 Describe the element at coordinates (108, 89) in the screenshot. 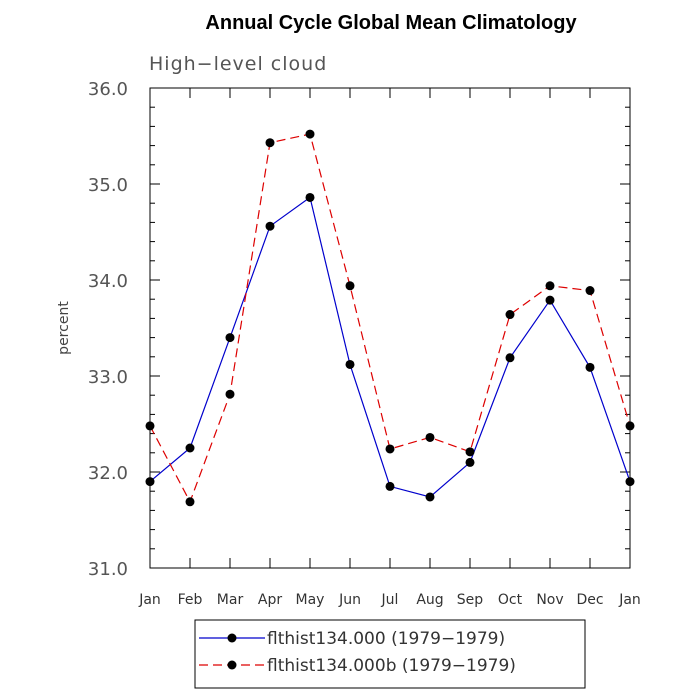

I see `y-tick-label: 36.0` at that location.